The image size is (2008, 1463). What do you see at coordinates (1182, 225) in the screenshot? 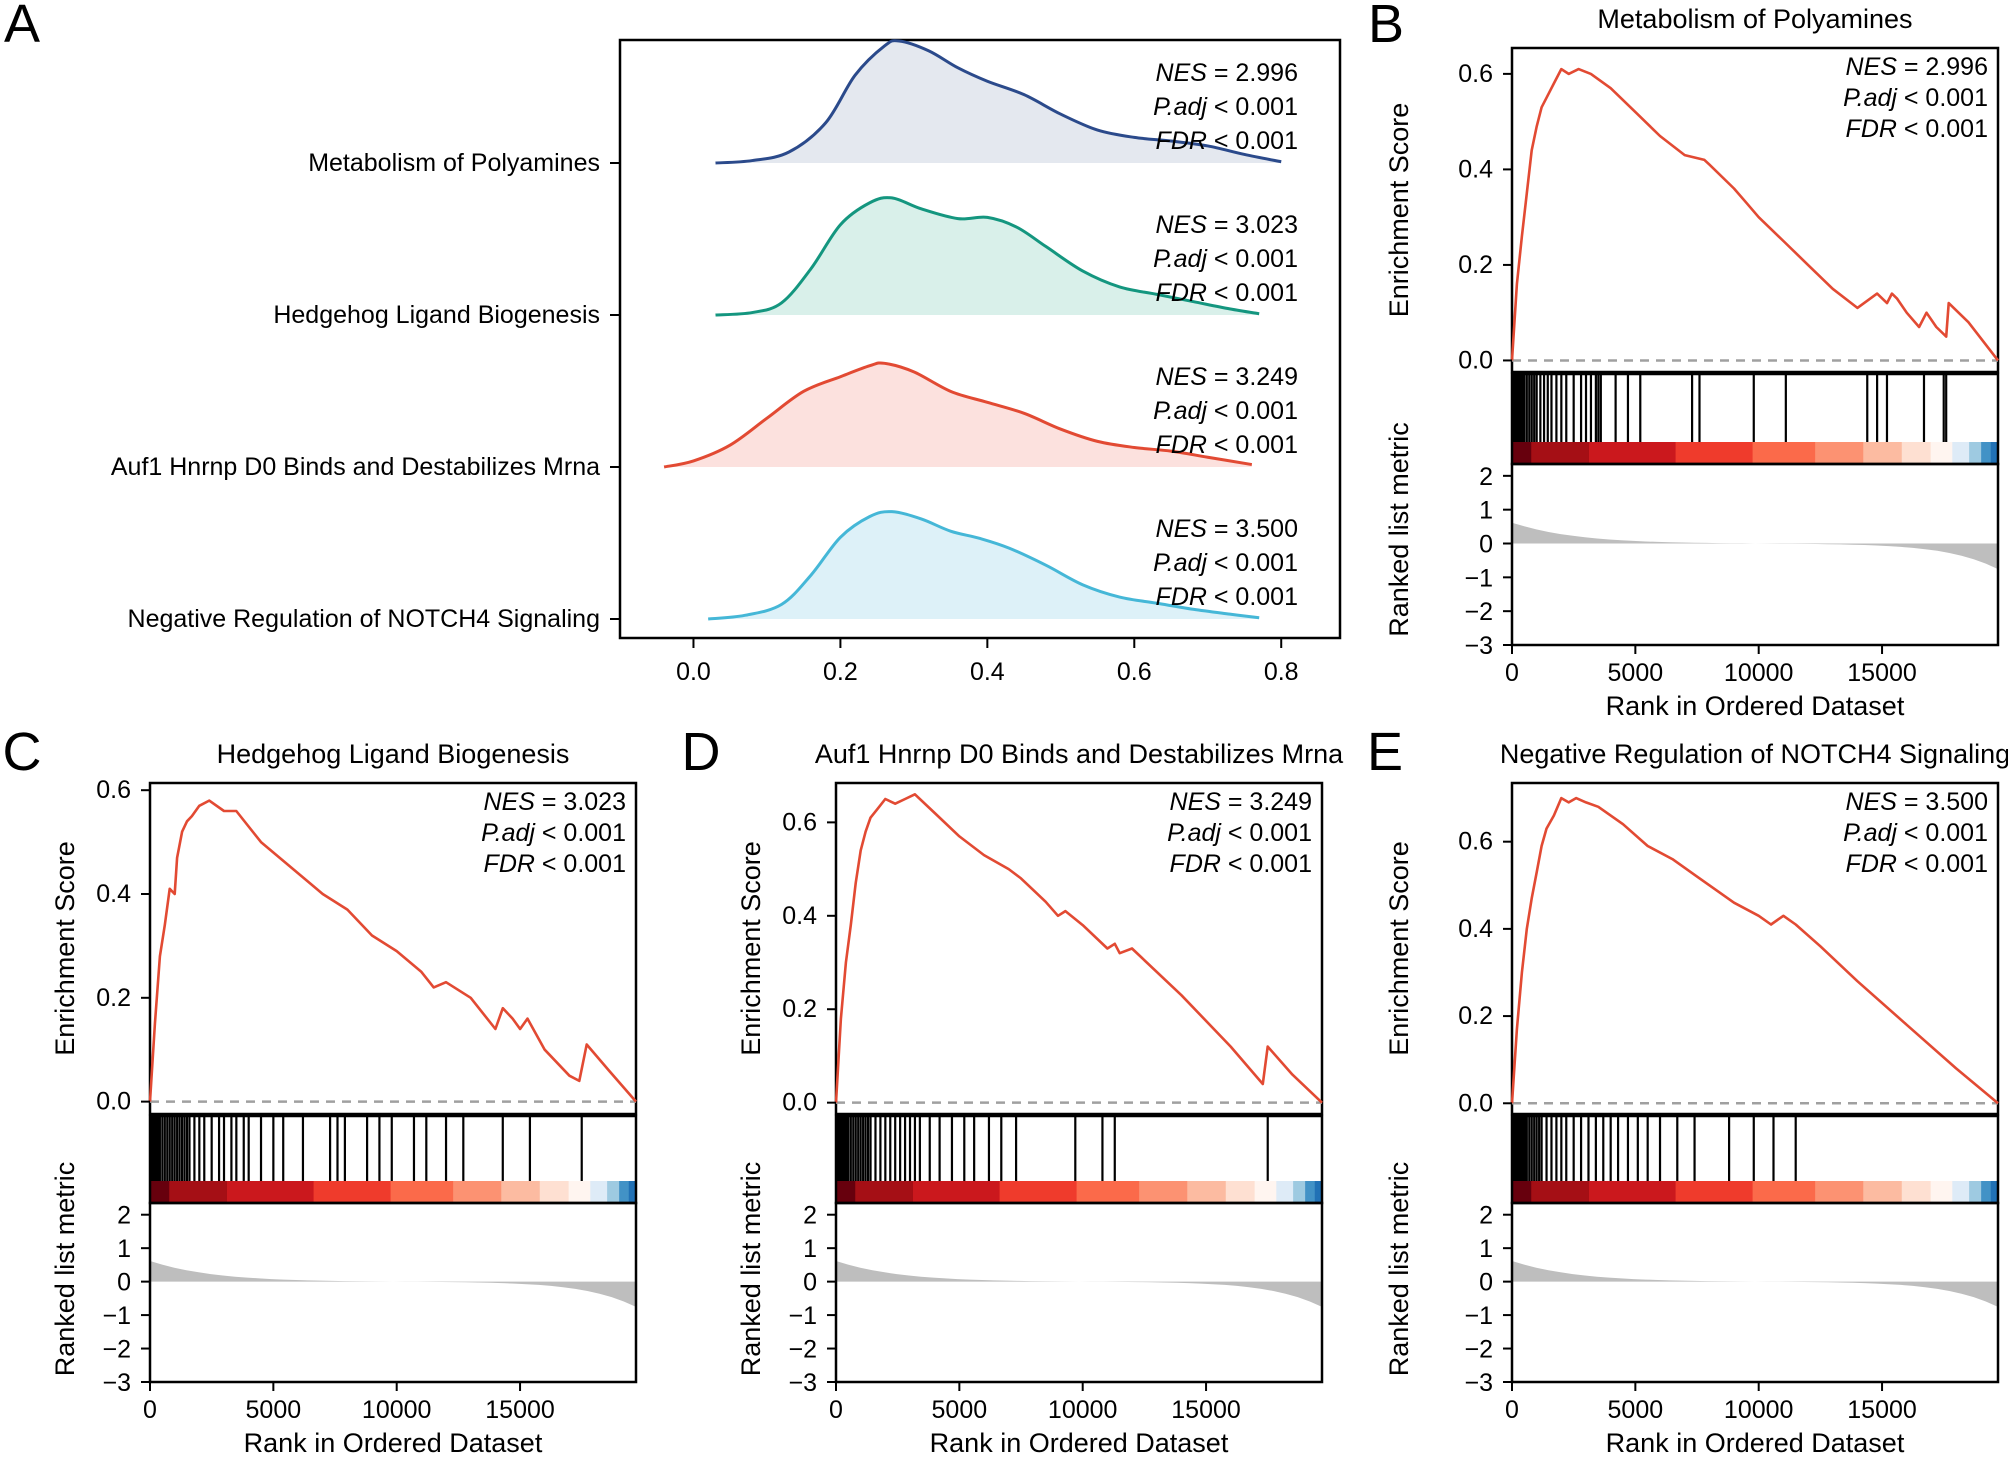
I see `ridge-nes-2-label: NES` at bounding box center [1182, 225].